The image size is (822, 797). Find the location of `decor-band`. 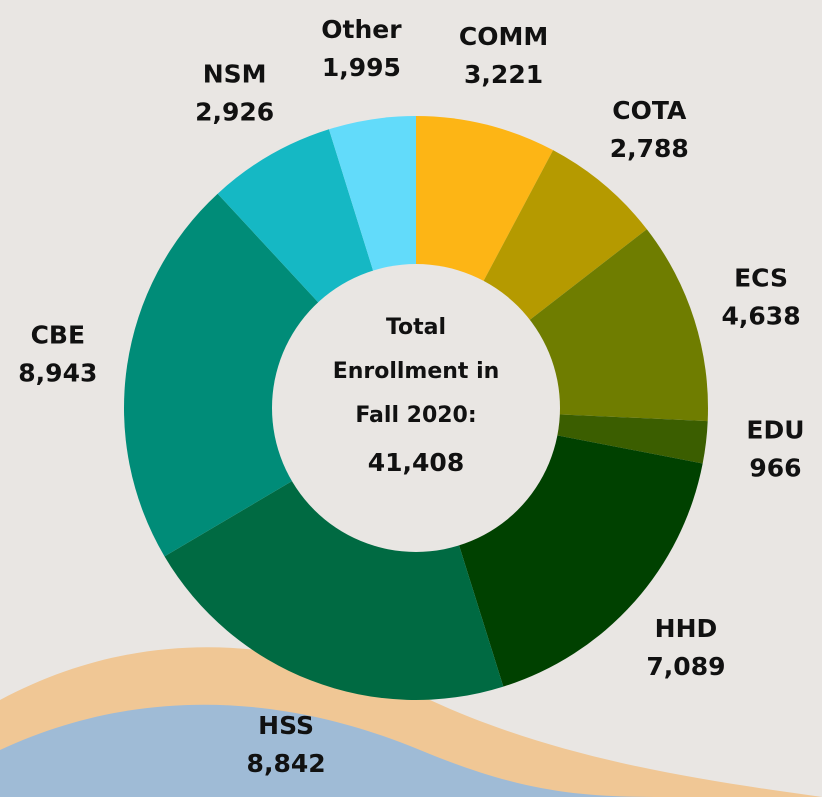

decor-band is located at coordinates (350, 750).